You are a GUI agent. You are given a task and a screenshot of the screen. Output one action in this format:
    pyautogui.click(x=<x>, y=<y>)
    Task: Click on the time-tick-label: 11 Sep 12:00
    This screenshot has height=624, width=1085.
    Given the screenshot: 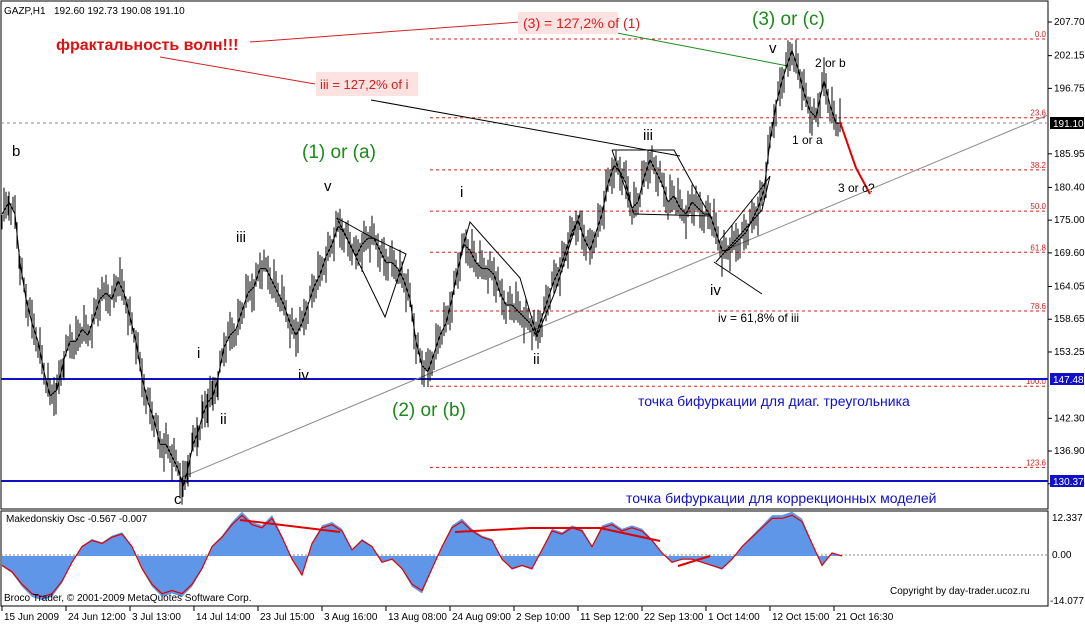 What is the action you would take?
    pyautogui.click(x=609, y=617)
    